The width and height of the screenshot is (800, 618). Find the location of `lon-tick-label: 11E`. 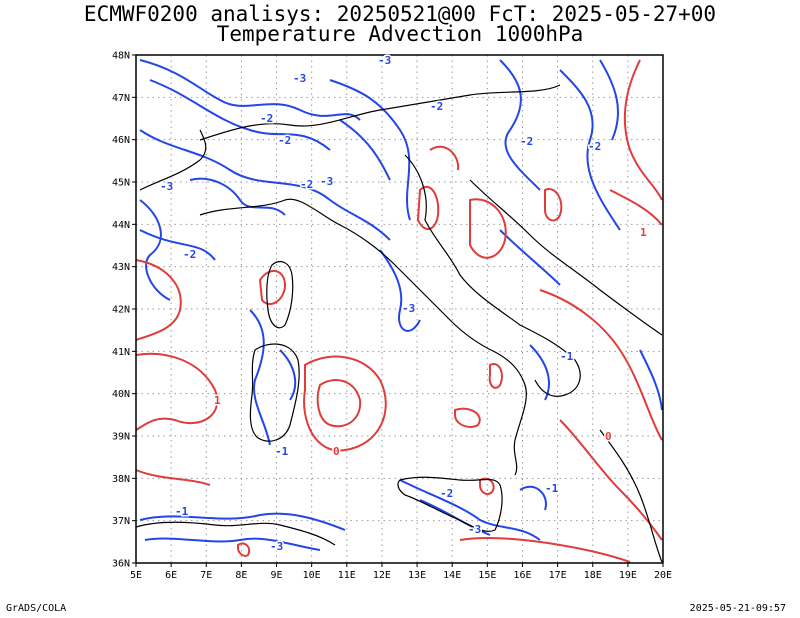

lon-tick-label: 11E is located at coordinates (347, 575).